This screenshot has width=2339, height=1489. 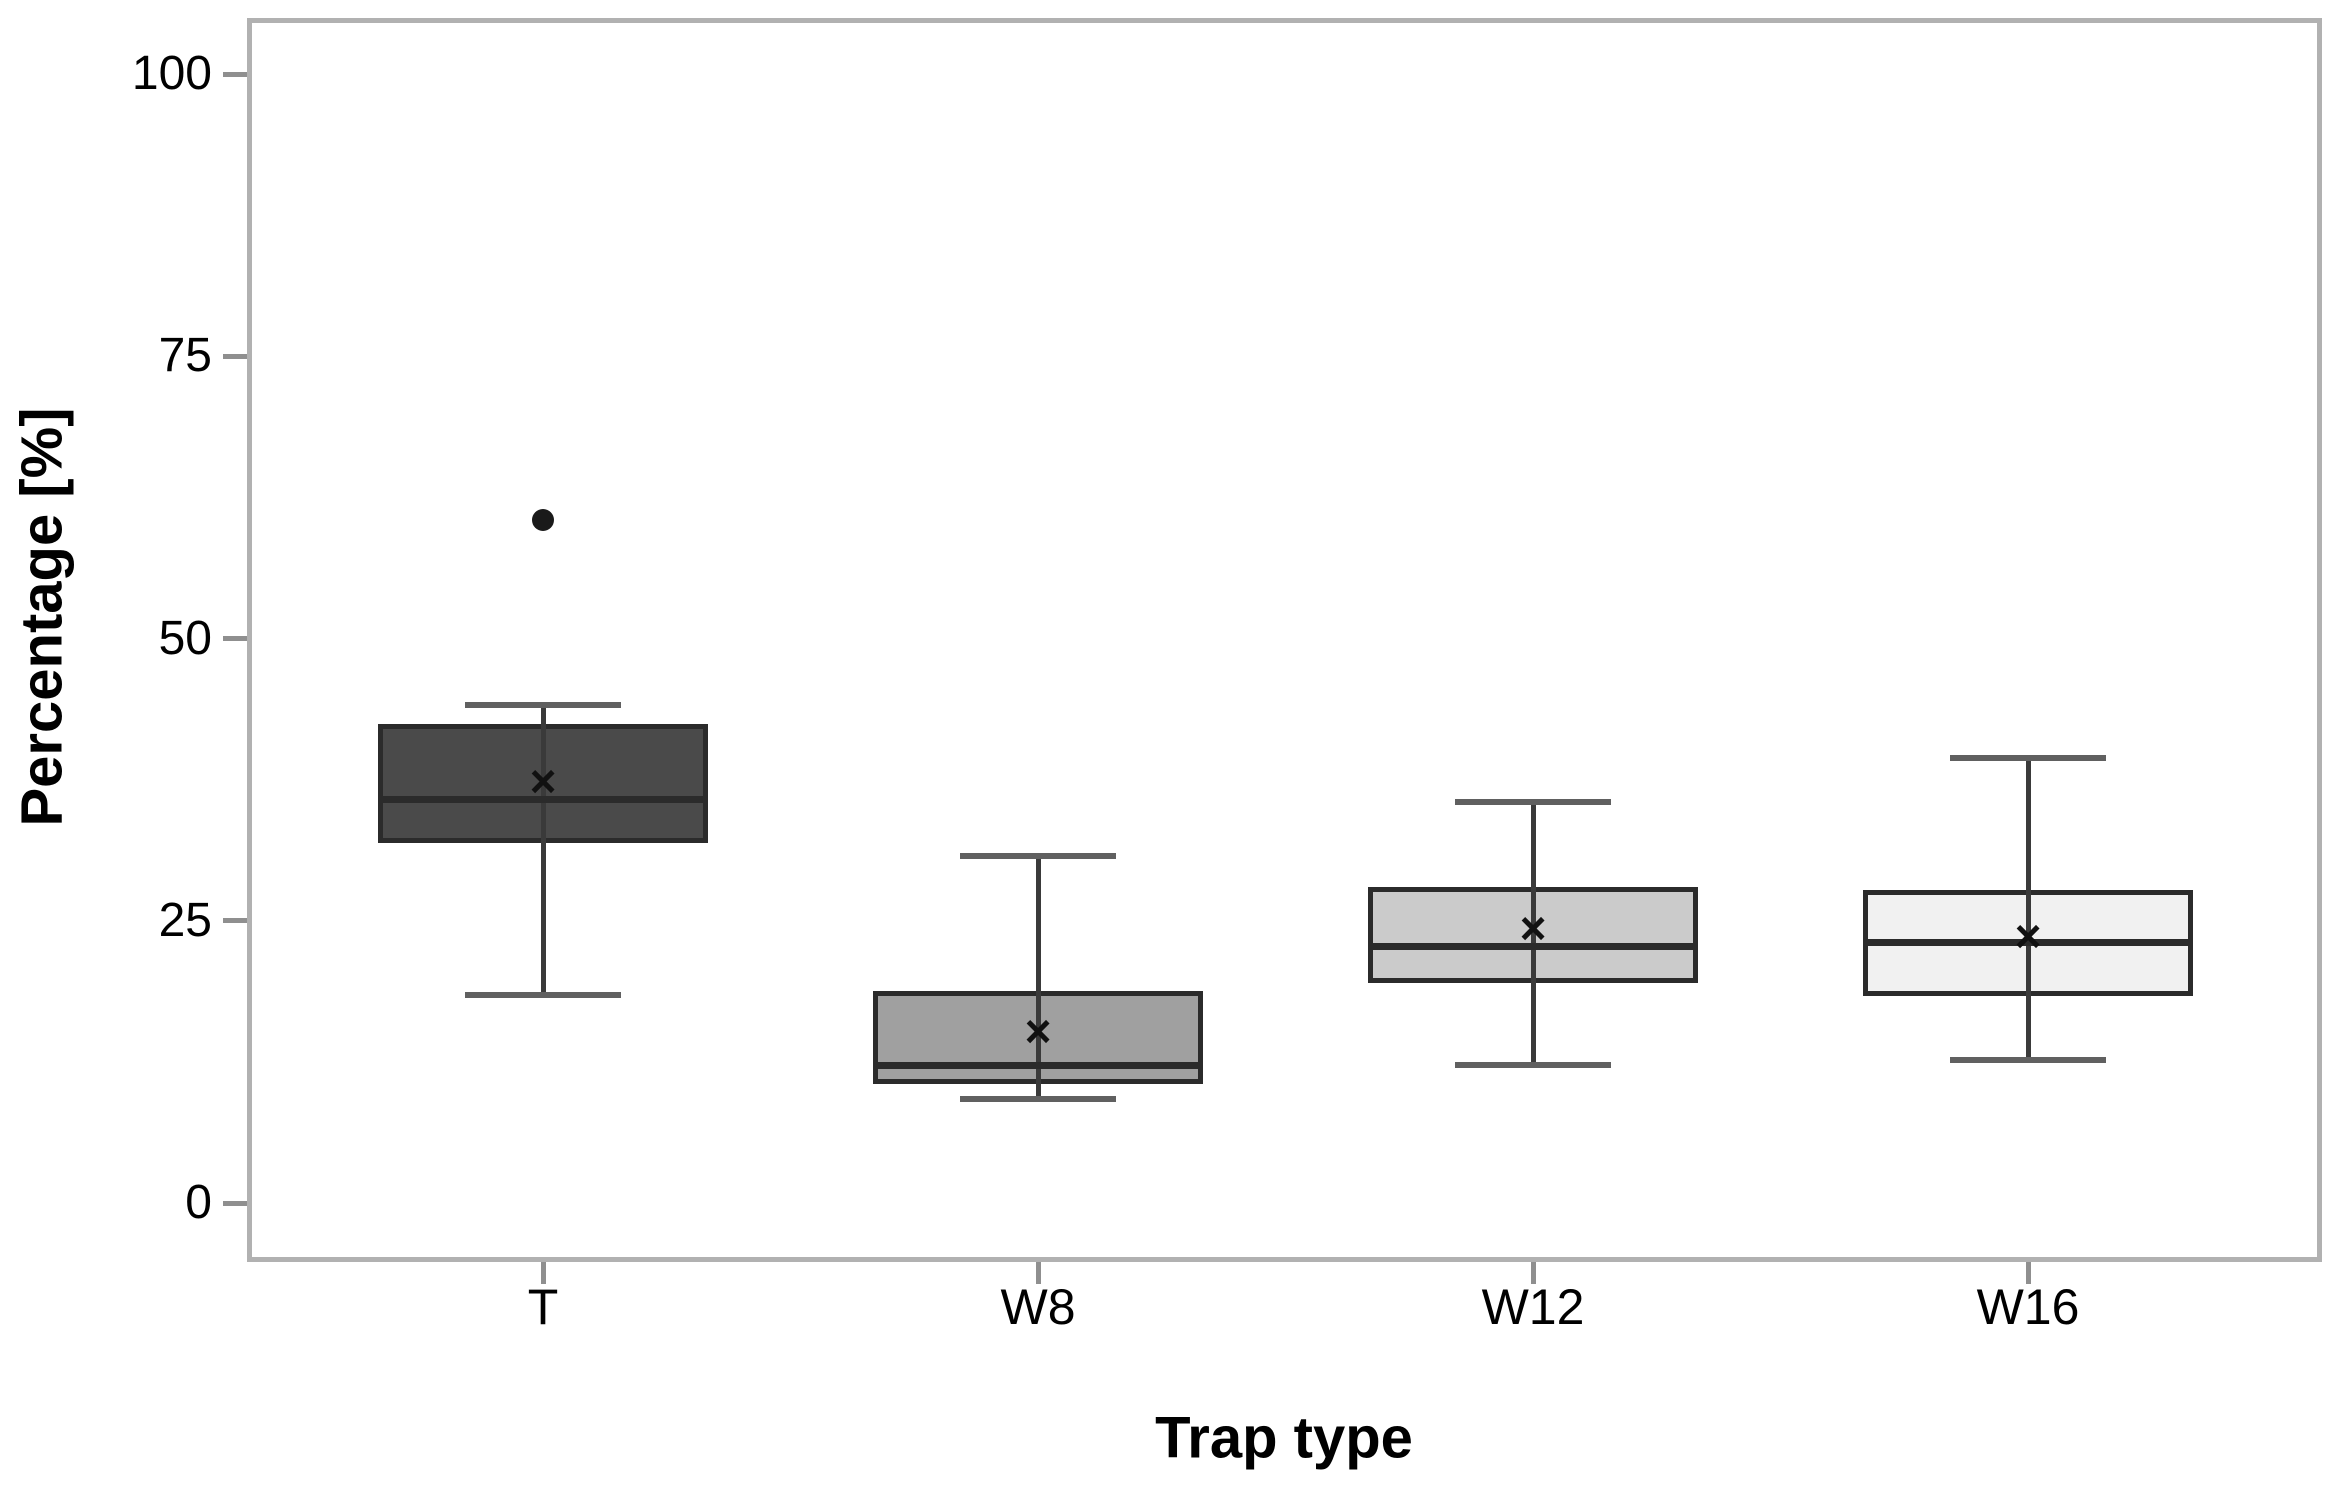 What do you see at coordinates (198, 1202) in the screenshot?
I see `y-tick-label: 0` at bounding box center [198, 1202].